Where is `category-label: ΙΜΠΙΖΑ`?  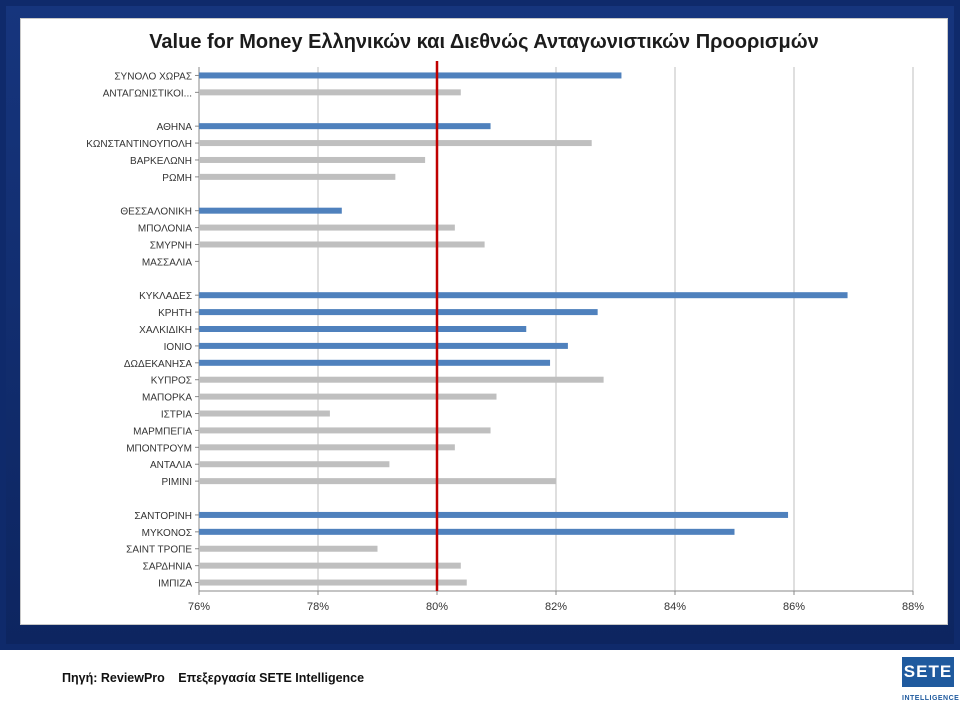 category-label: ΙΜΠΙΖΑ is located at coordinates (175, 584).